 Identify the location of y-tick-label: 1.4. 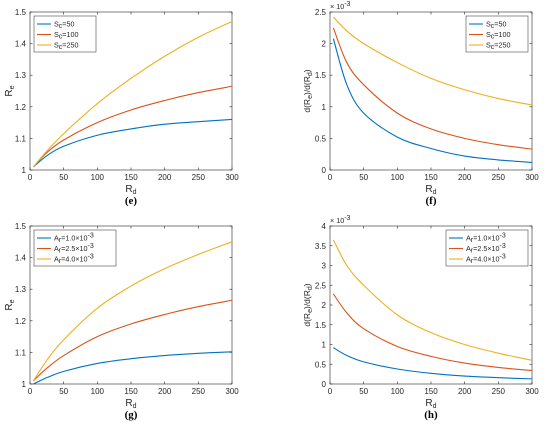
(21, 258).